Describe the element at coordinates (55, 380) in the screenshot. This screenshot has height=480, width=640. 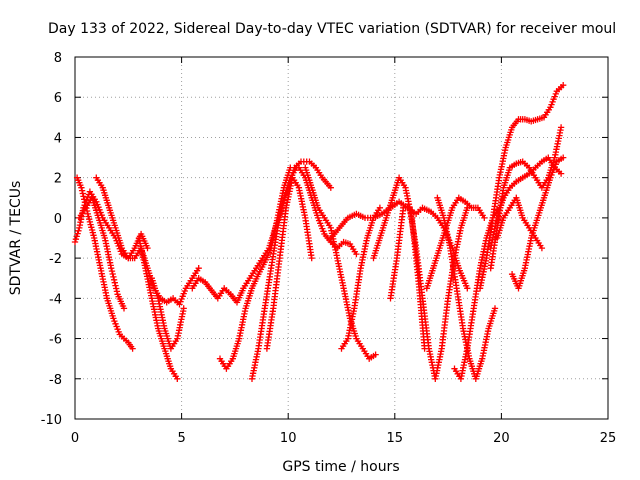
I see `y-tick-label: -8` at that location.